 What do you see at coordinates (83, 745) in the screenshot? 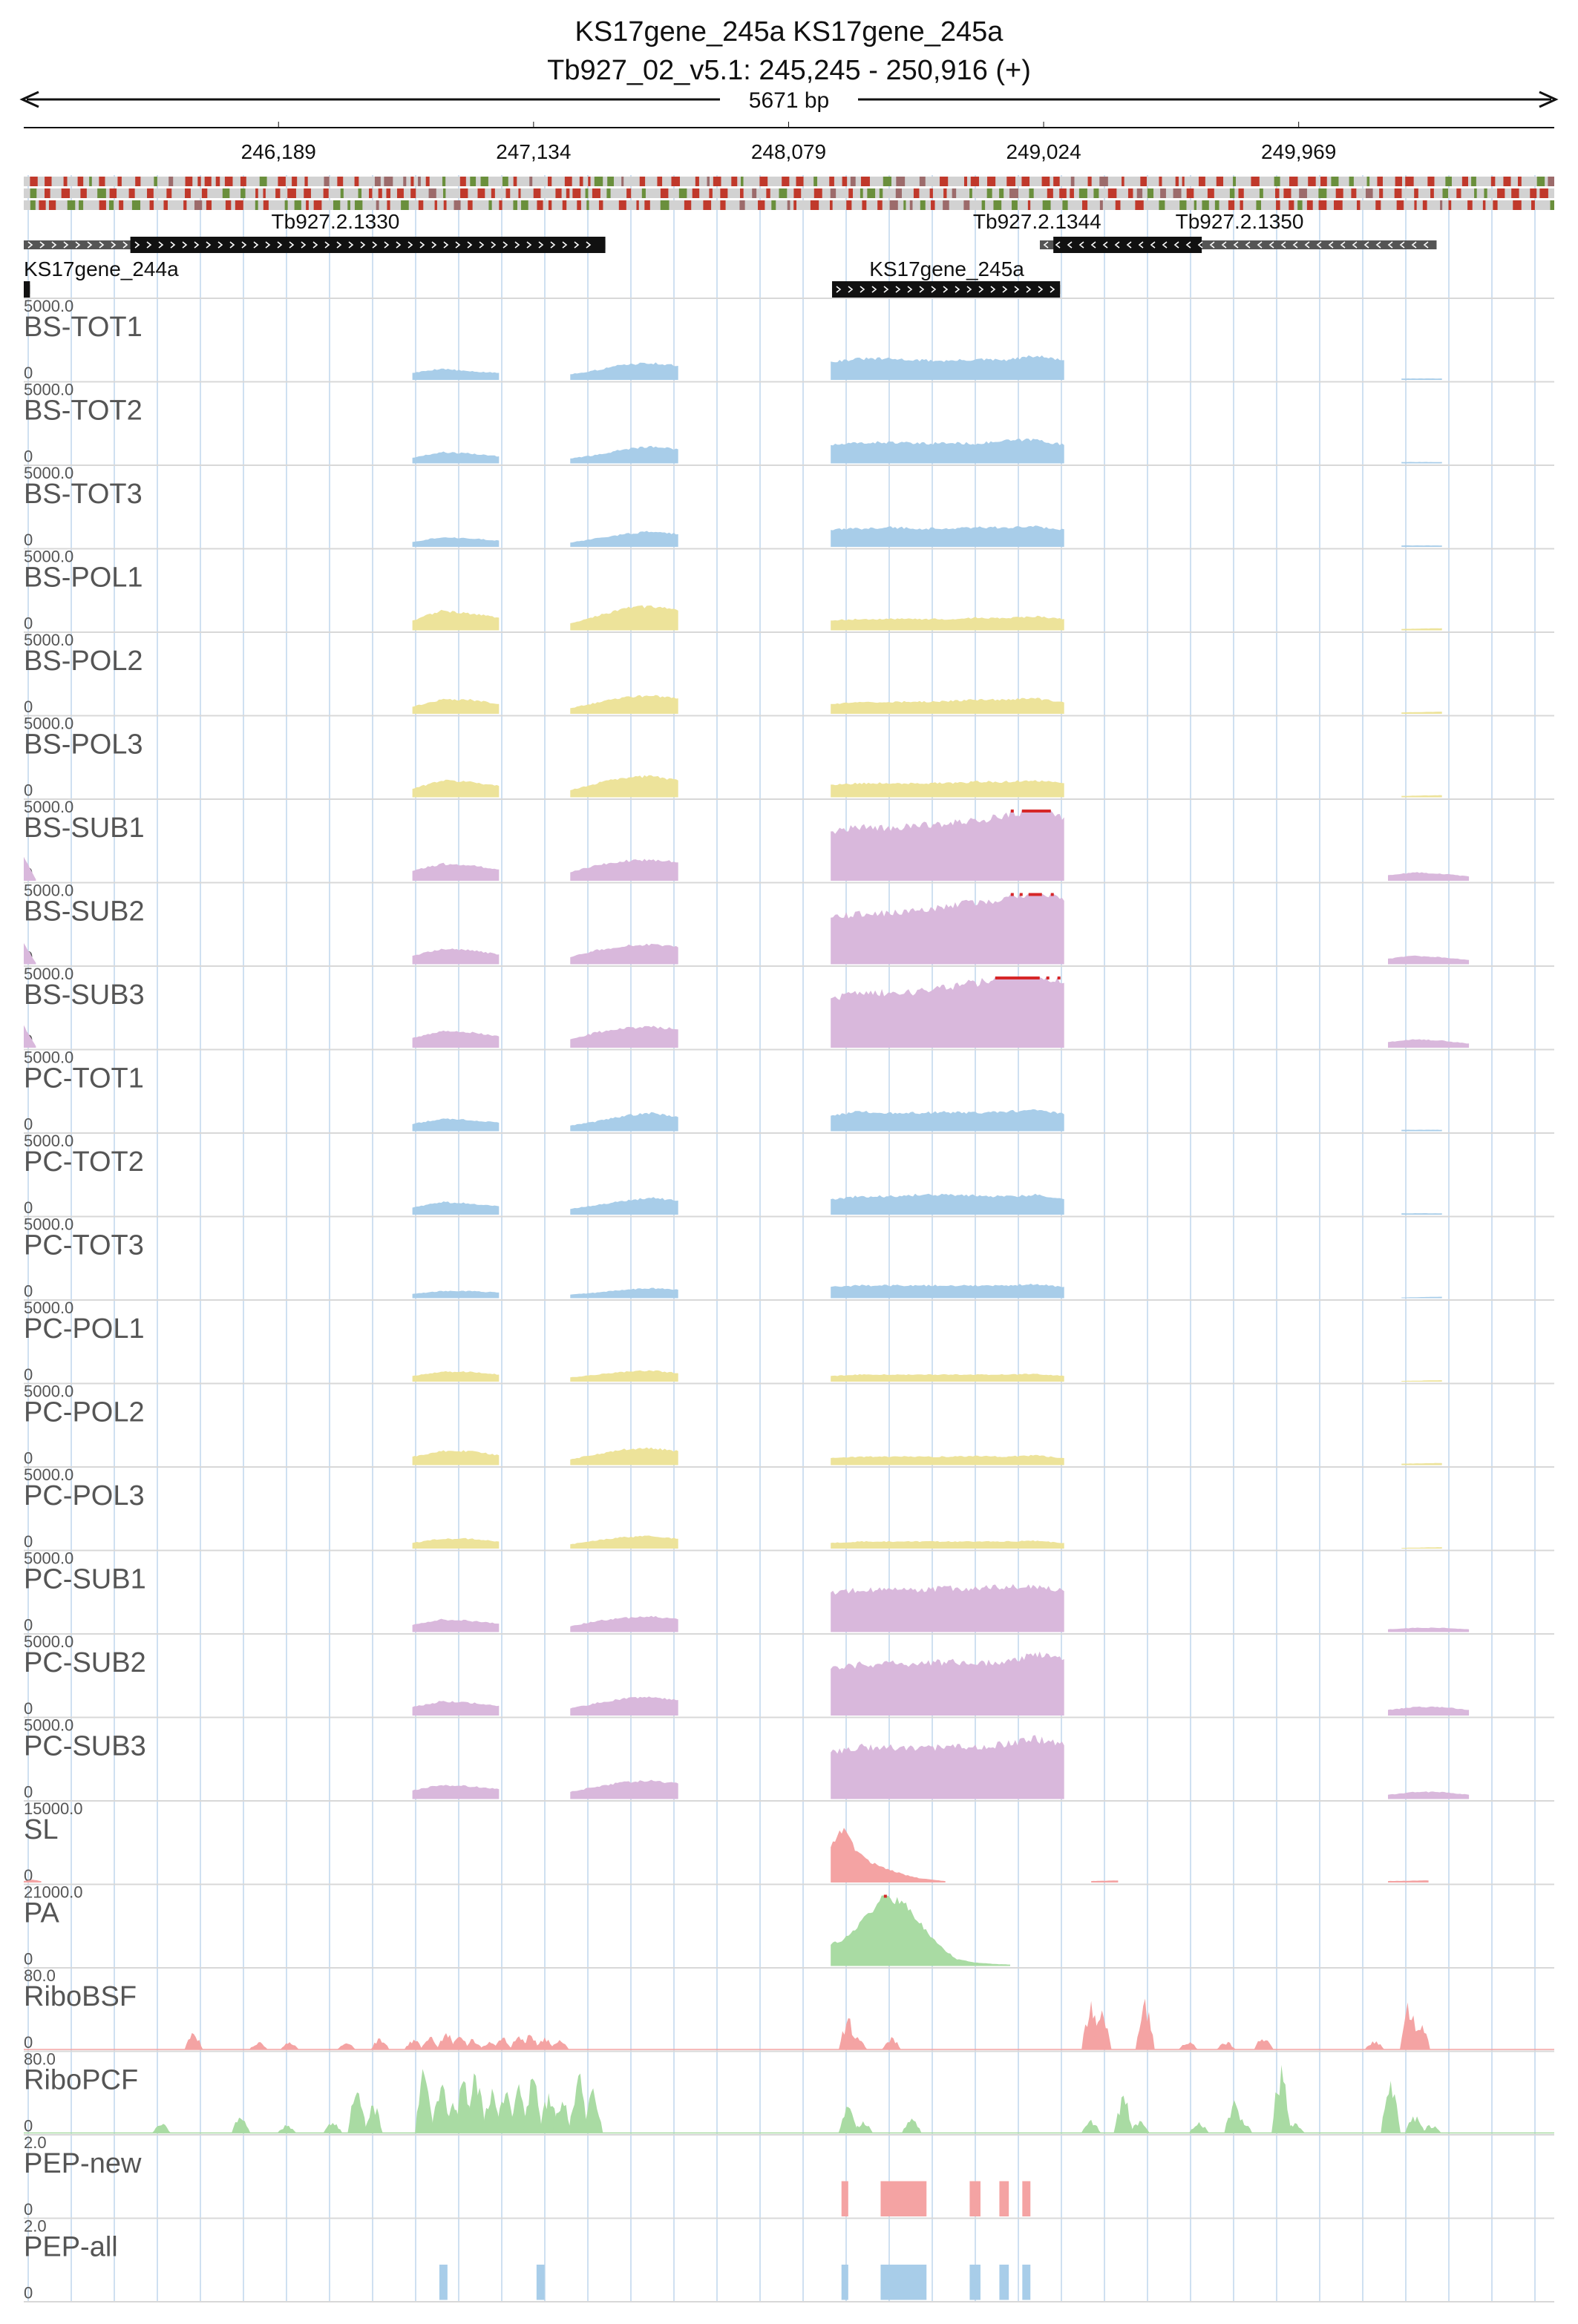
I see `track-name: BS-POL3` at bounding box center [83, 745].